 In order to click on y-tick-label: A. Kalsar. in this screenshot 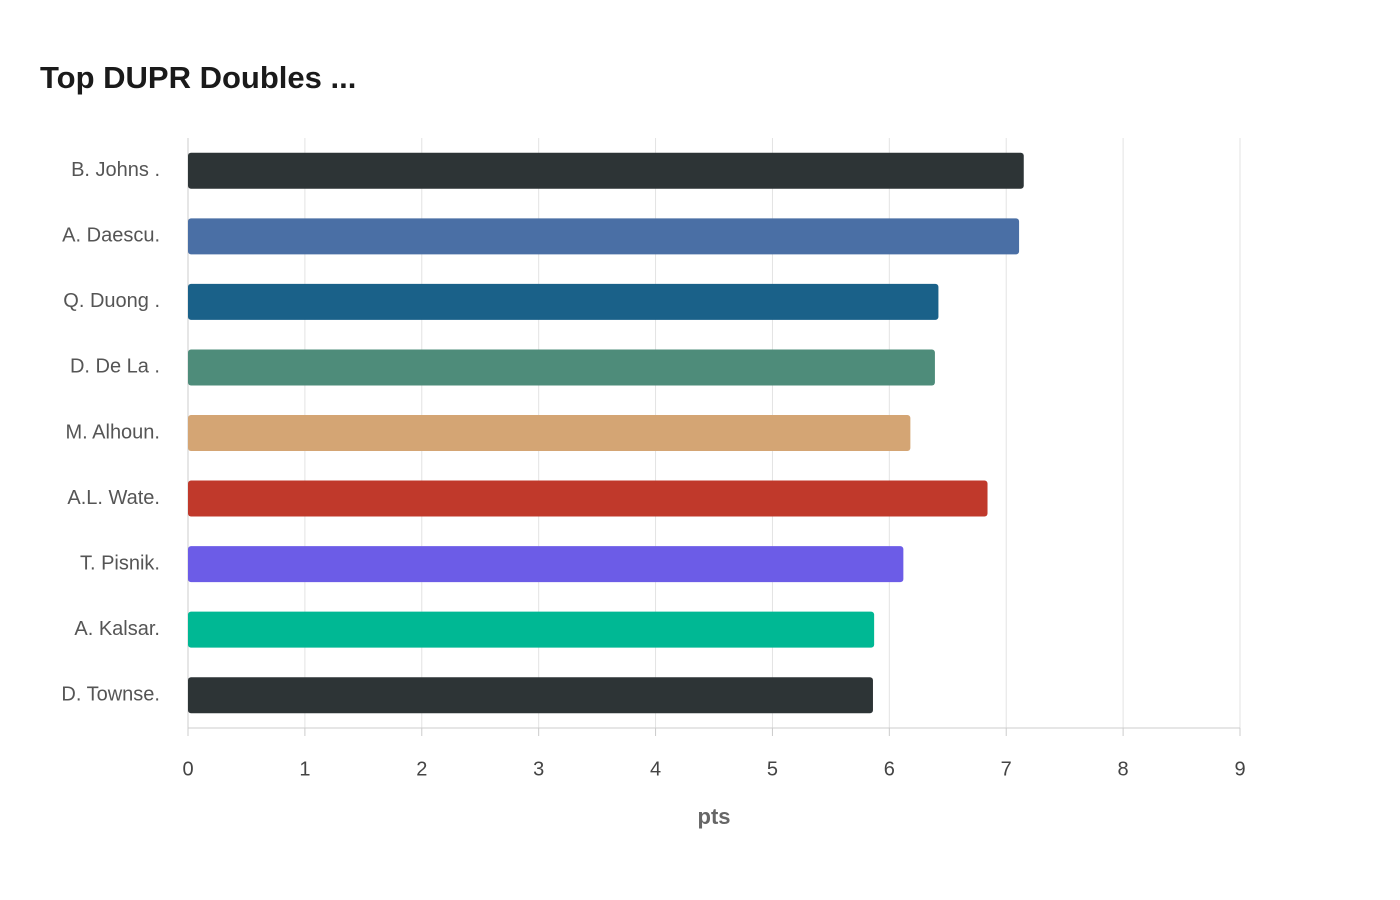, I will do `click(117, 629)`.